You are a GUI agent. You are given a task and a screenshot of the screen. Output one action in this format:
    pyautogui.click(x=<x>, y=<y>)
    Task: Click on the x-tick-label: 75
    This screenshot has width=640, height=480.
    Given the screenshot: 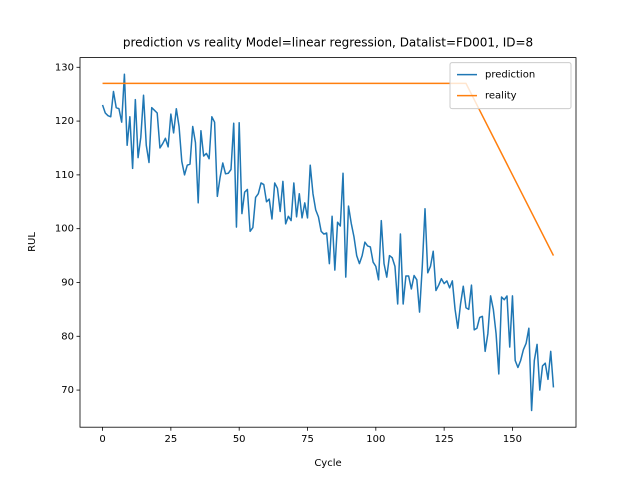 What is the action you would take?
    pyautogui.click(x=307, y=439)
    